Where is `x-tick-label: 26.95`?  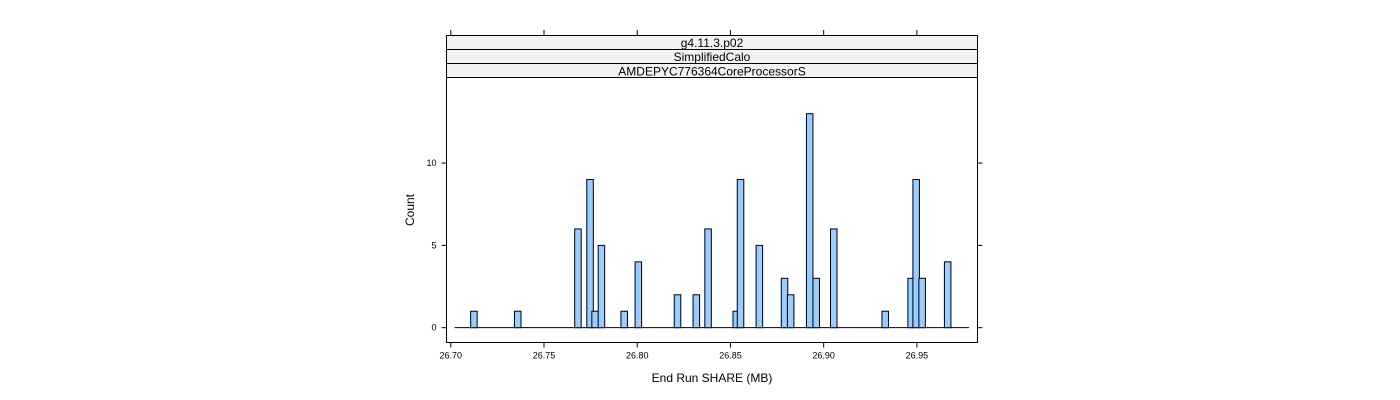
x-tick-label: 26.95 is located at coordinates (917, 356).